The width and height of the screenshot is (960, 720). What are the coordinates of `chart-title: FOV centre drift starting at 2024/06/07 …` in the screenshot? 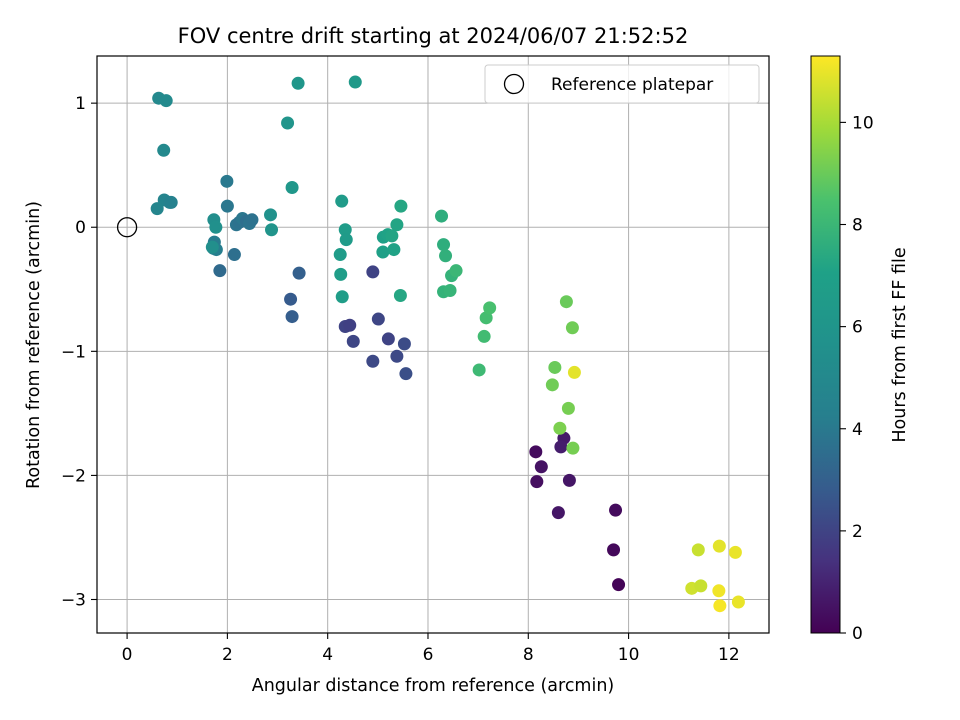 It's located at (433, 36).